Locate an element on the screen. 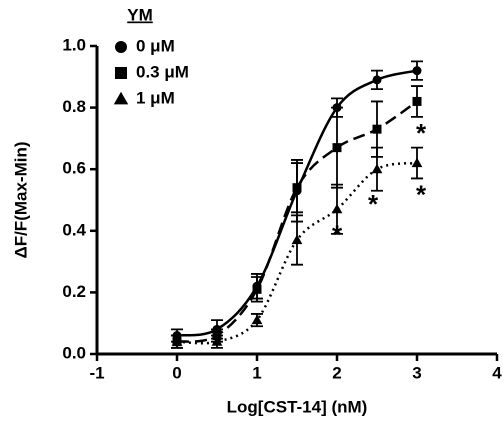 The width and height of the screenshot is (504, 429). y-tick-label: 0.6 is located at coordinates (74, 168).